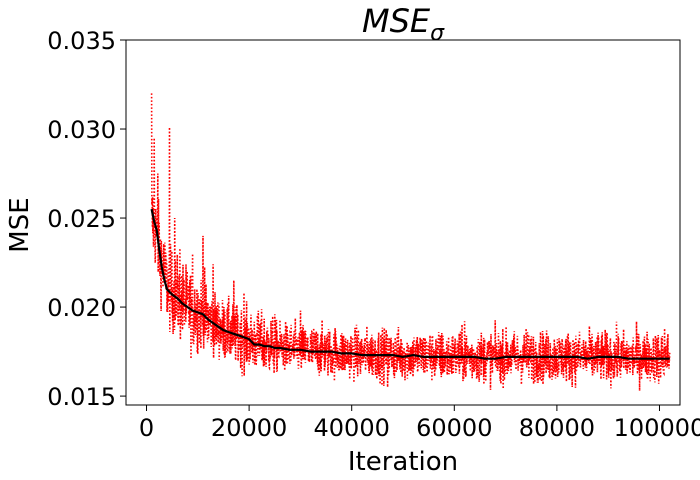 The width and height of the screenshot is (700, 480). I want to click on chart-title-subscript: σ, so click(437, 33).